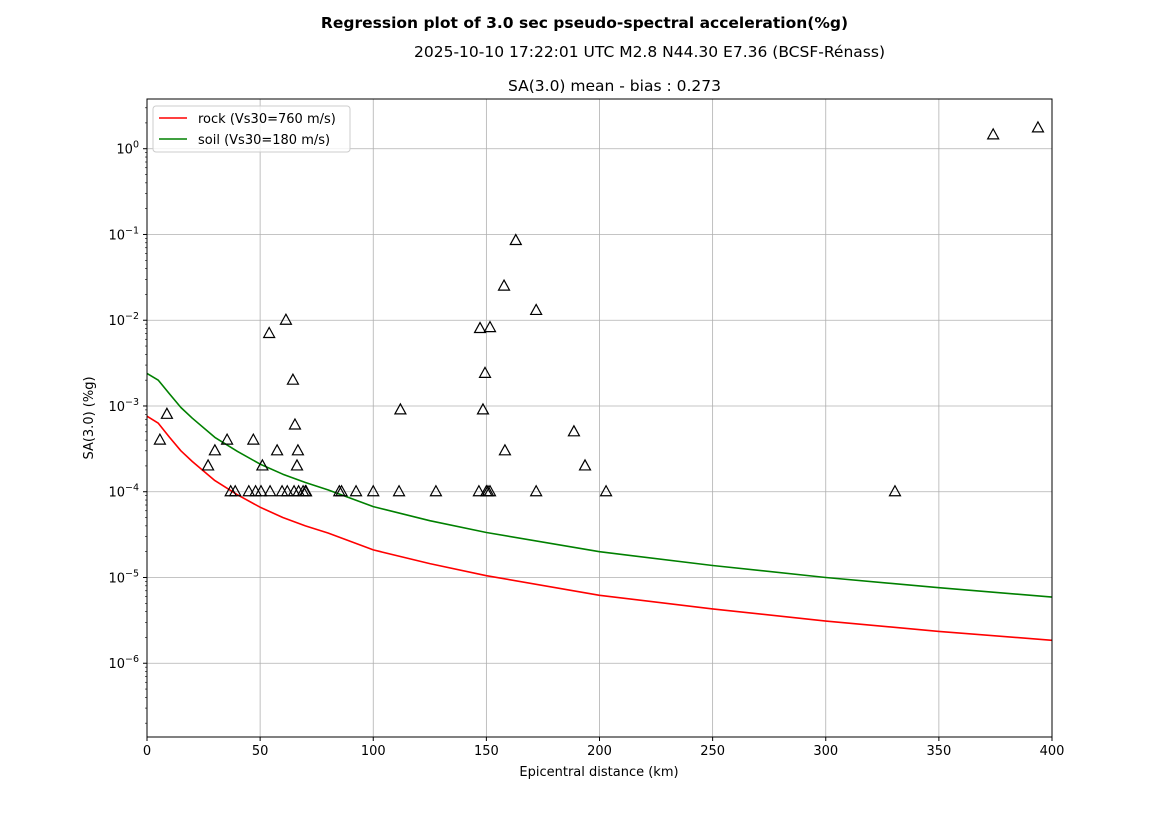 This screenshot has height=827, width=1169. I want to click on y-axis-label: SA(3.0) (%g), so click(89, 417).